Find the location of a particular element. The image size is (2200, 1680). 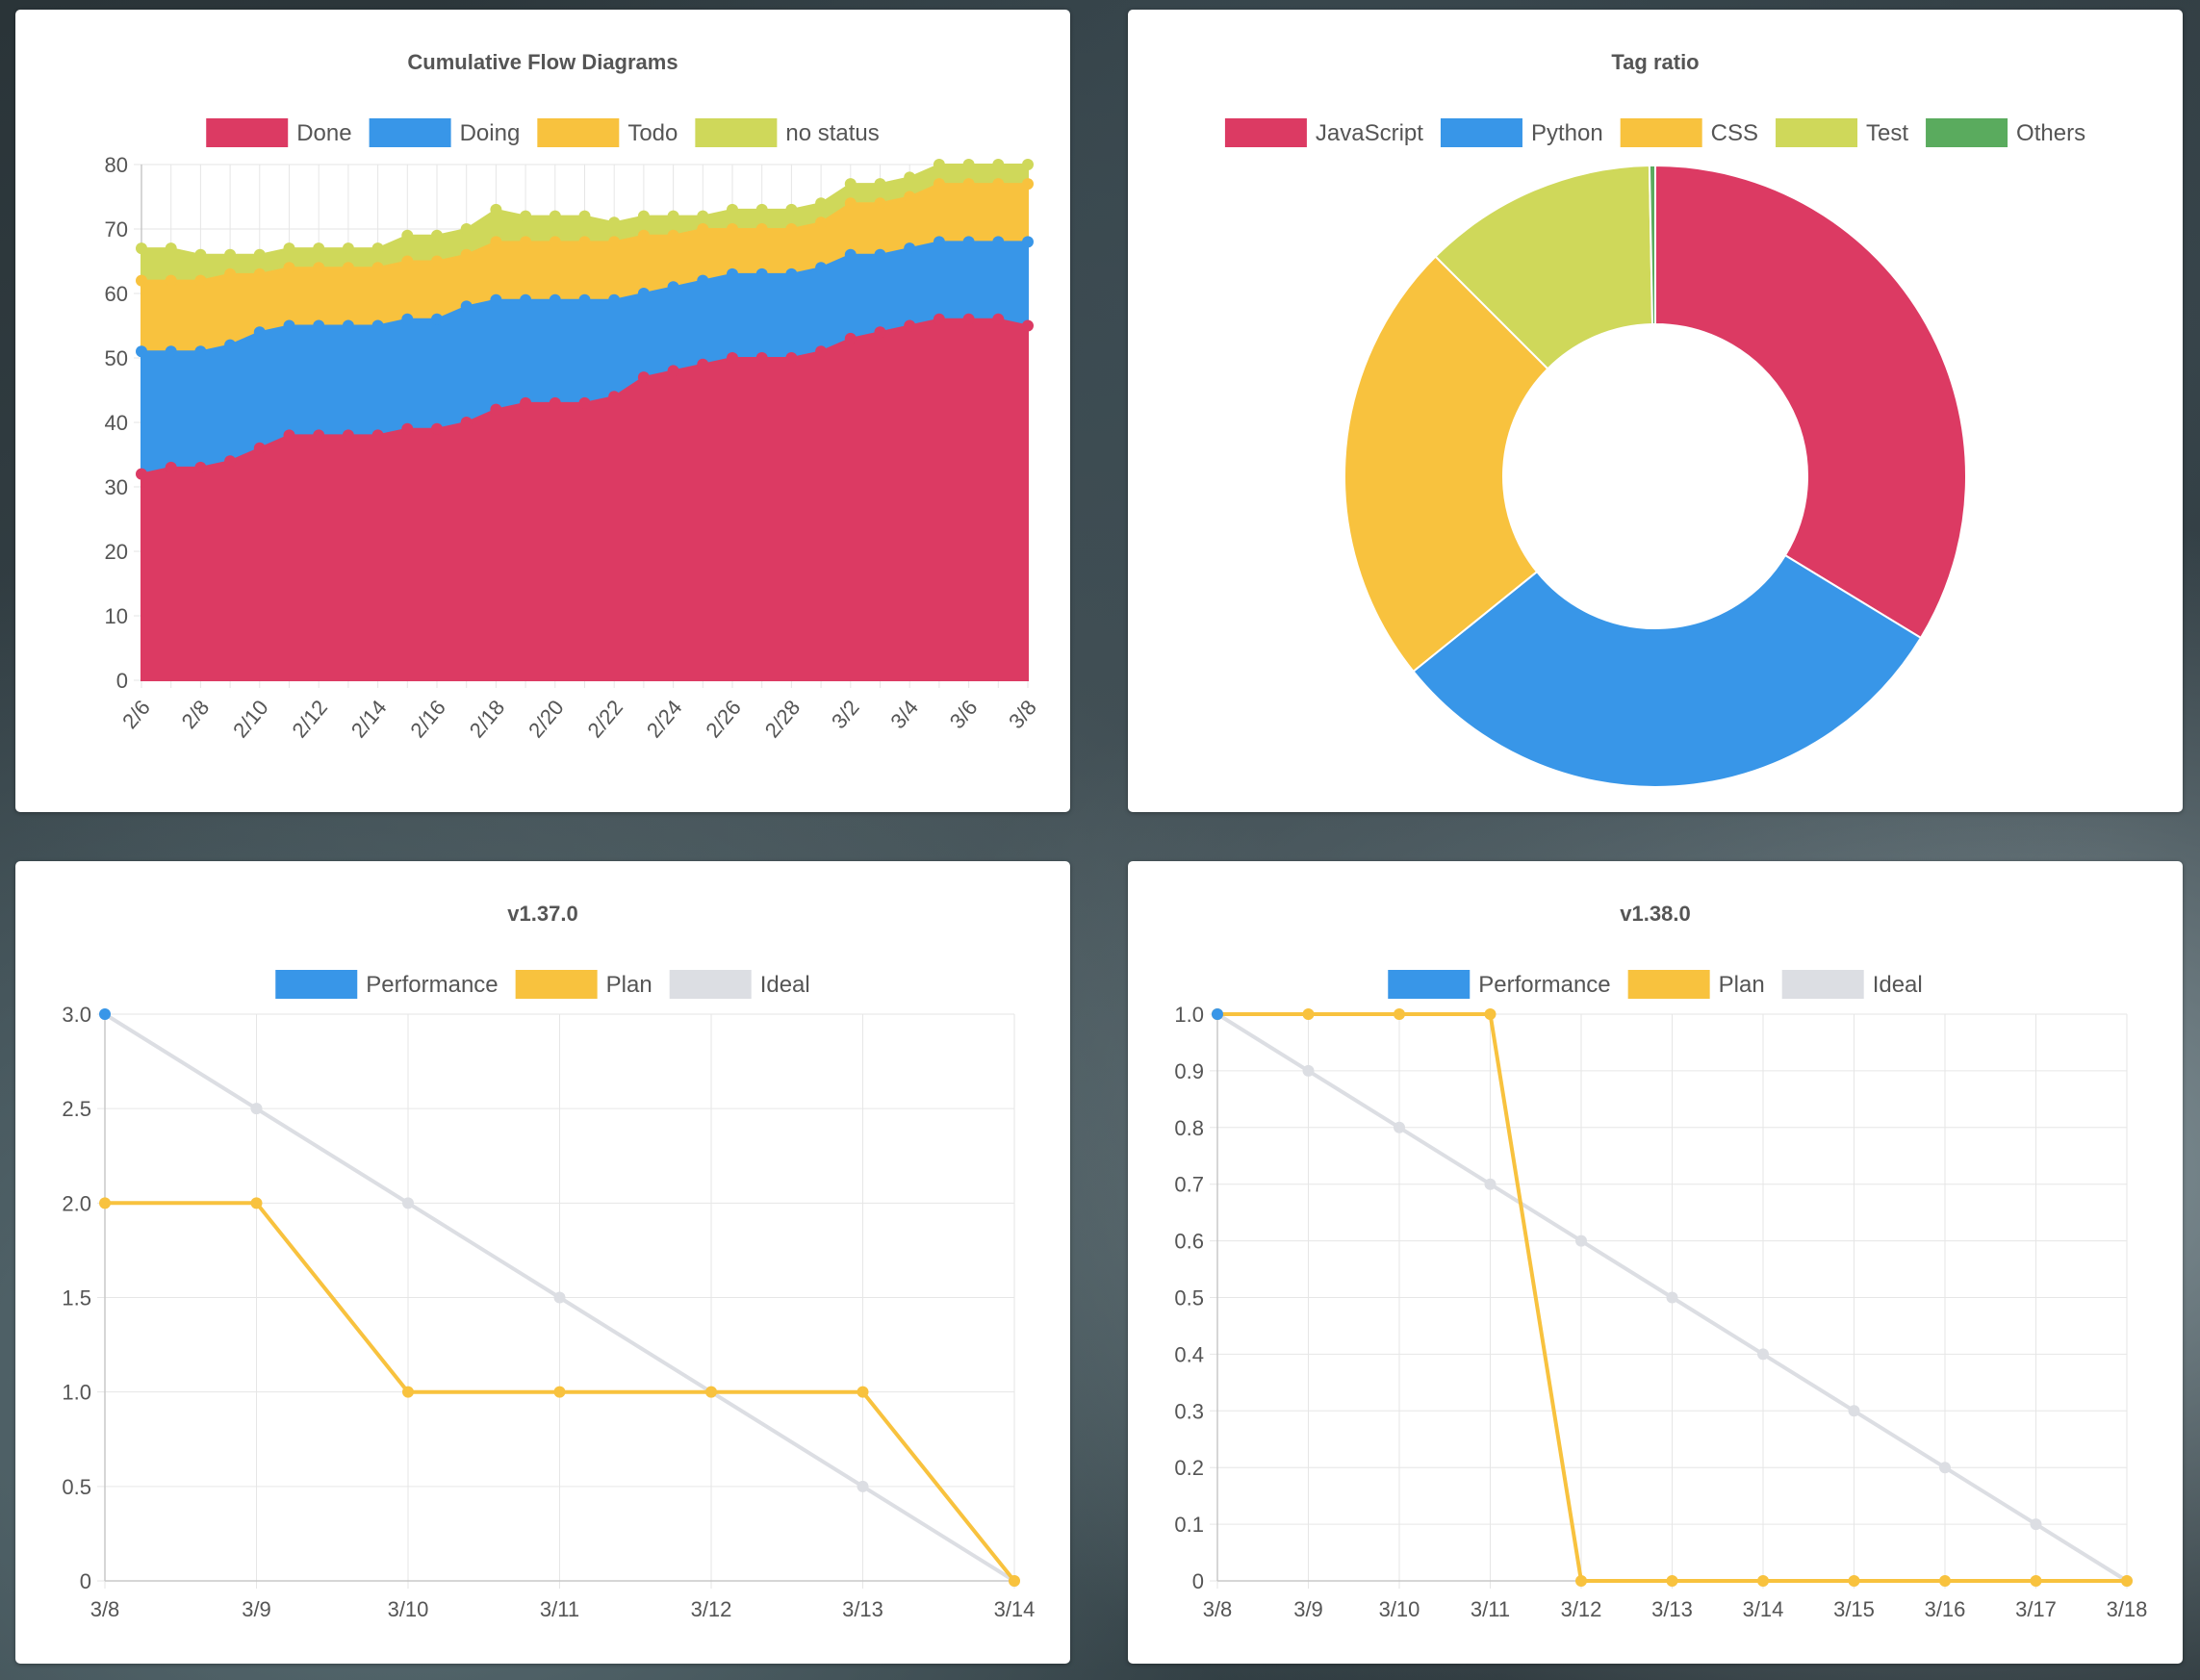

x-tick-label: 3/13 is located at coordinates (1672, 1609).